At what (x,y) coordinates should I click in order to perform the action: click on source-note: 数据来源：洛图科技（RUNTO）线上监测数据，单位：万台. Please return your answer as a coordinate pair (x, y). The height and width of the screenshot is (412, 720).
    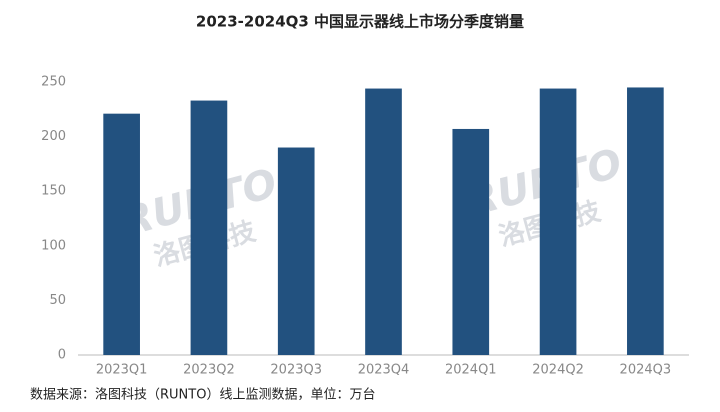
    Looking at the image, I should click on (202, 395).